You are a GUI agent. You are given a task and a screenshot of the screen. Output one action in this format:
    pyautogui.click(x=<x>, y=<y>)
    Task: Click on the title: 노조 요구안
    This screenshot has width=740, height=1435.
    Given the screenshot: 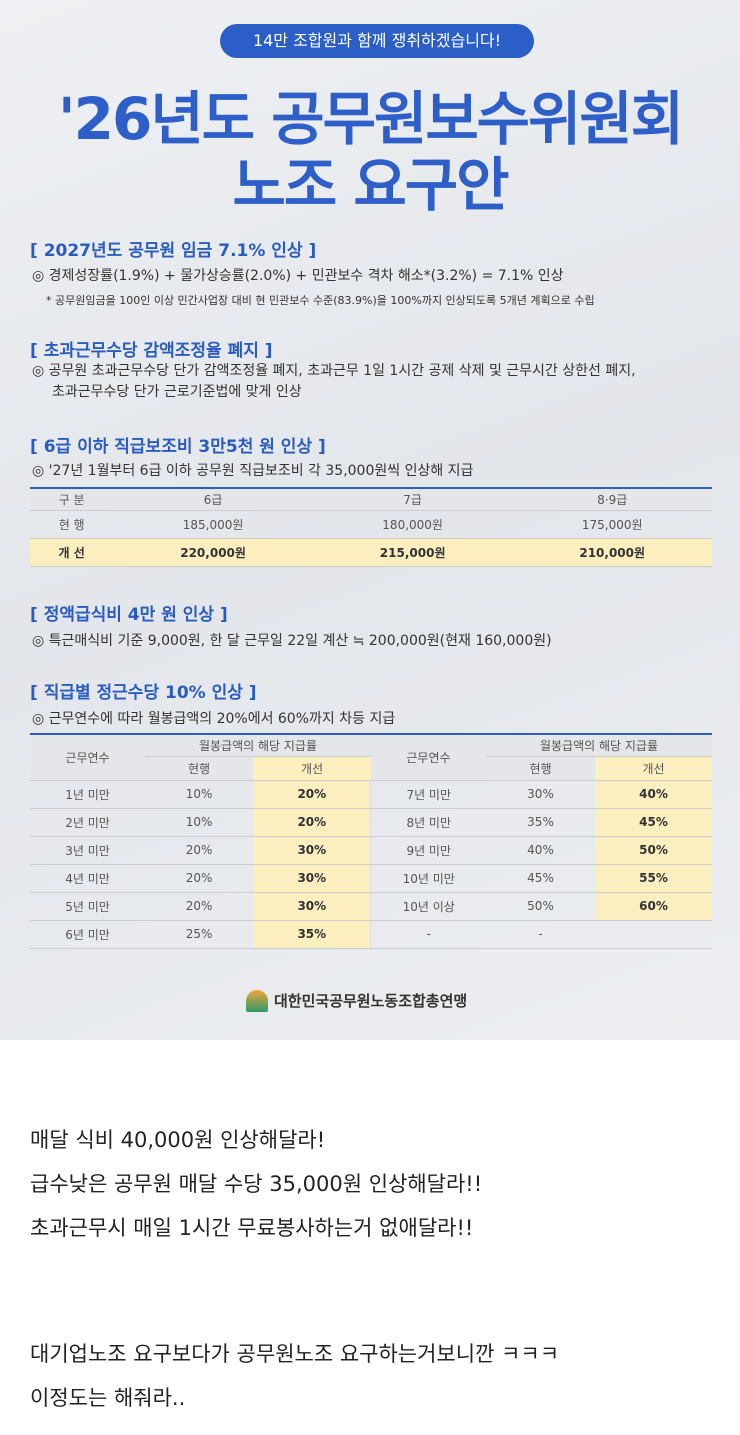 What is the action you would take?
    pyautogui.click(x=371, y=185)
    